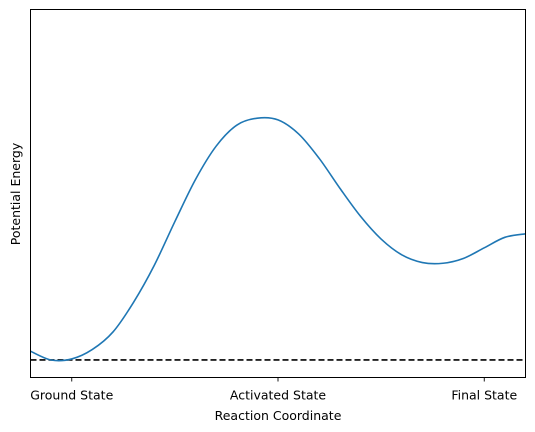  Describe the element at coordinates (484, 395) in the screenshot. I see `x-tick-label: Final State` at that location.